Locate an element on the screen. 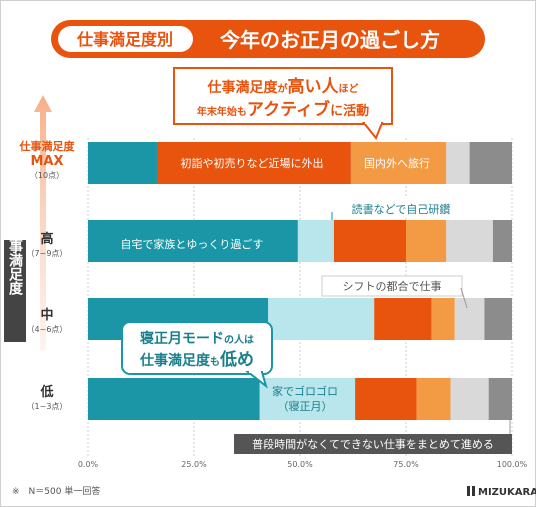  x-tick-labels: 0.0% 25.0% 50.0% 75.0% 100.0% is located at coordinates (303, 464).